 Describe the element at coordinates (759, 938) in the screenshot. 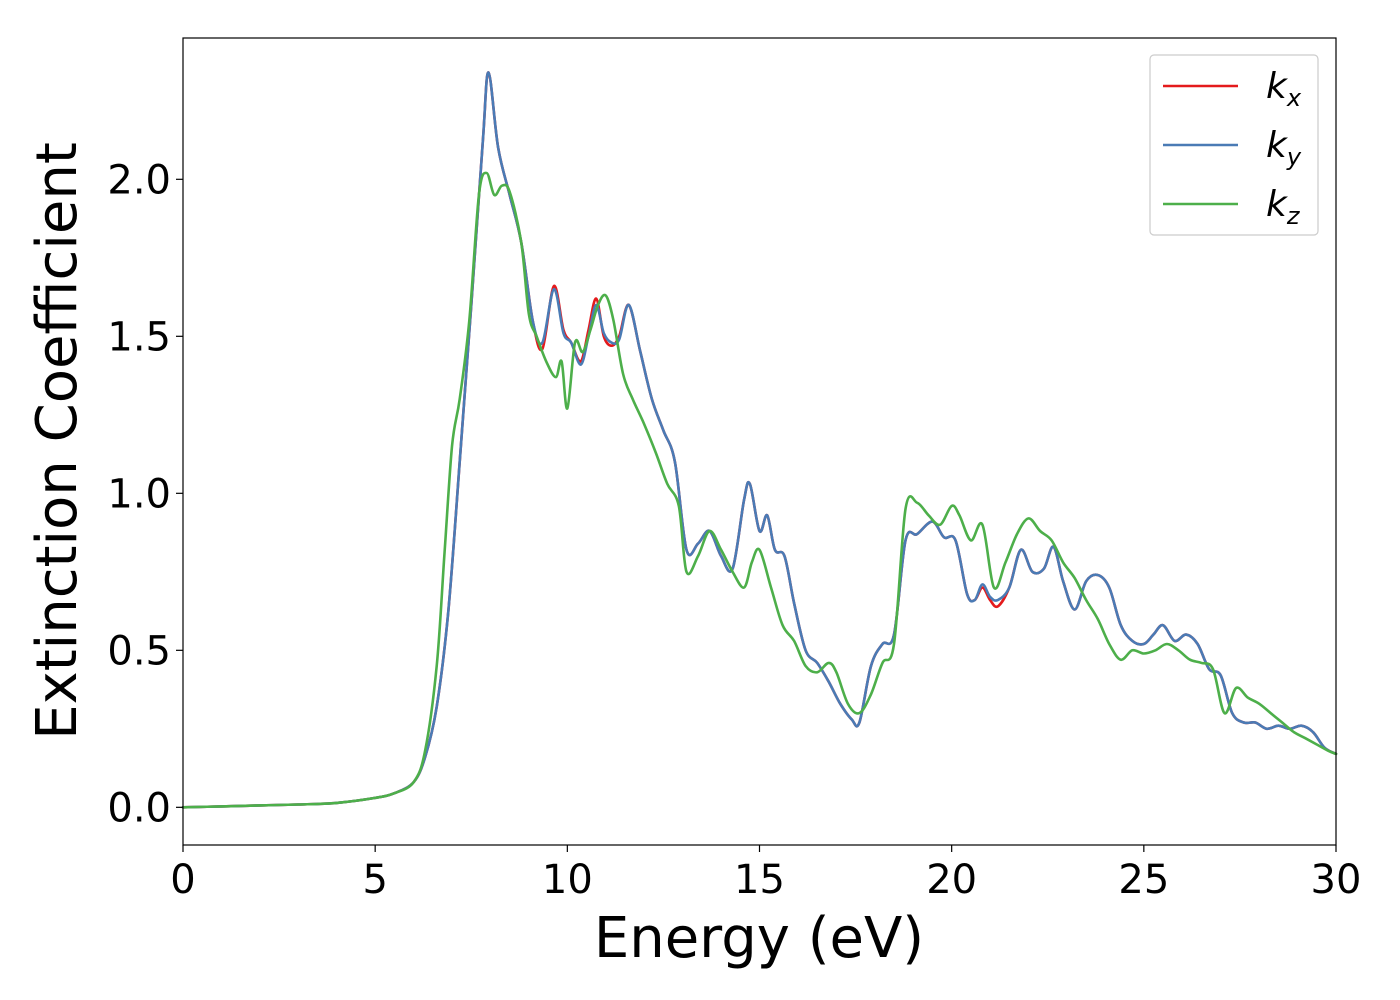

I see `x-axis-label: Energy (eV)` at that location.